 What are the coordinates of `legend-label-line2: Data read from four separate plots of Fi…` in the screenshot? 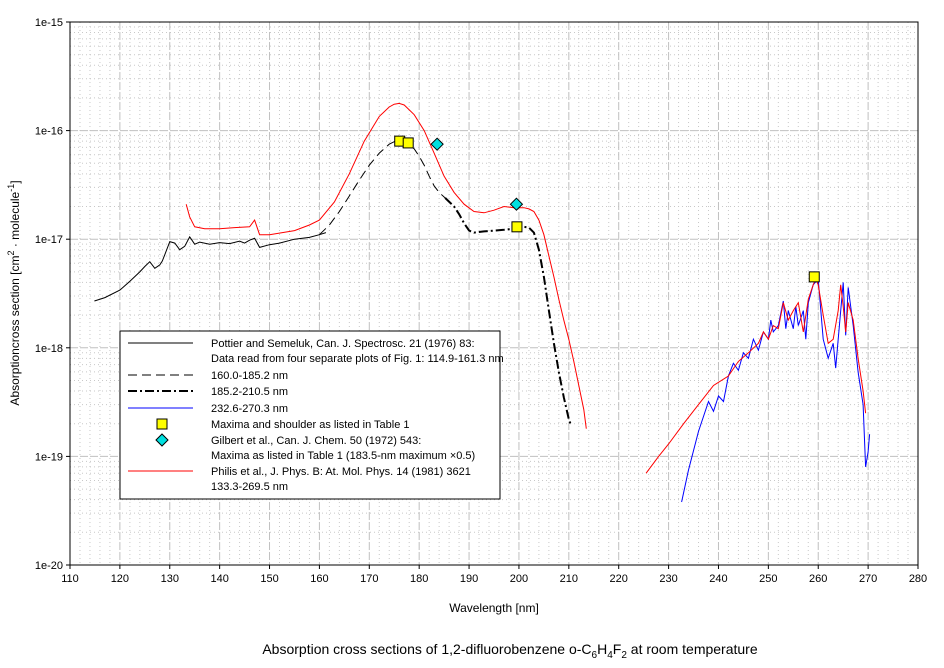 It's located at (357, 359).